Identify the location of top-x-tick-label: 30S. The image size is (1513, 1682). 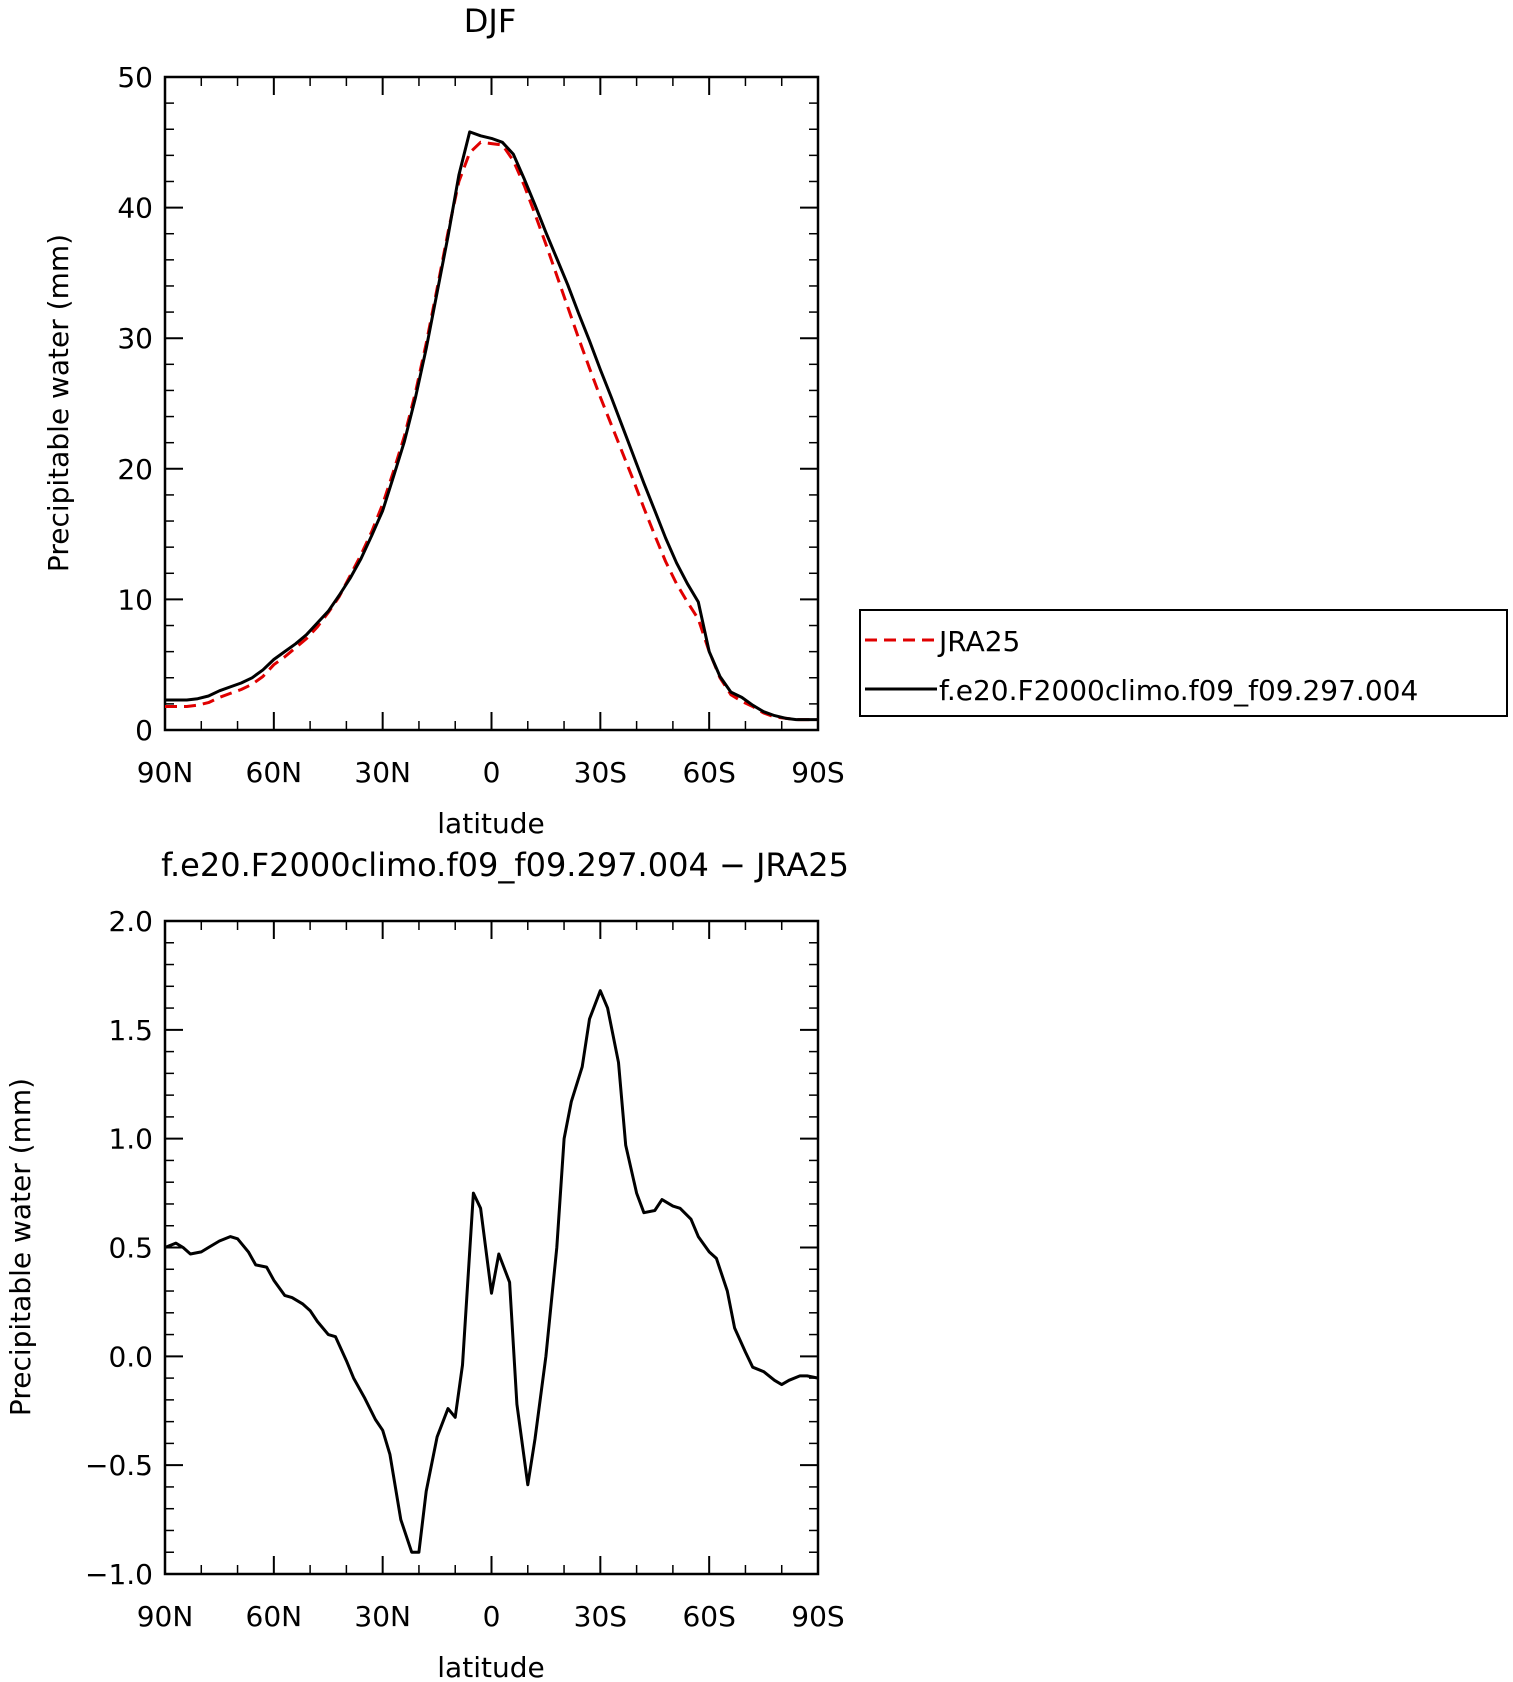
(600, 772).